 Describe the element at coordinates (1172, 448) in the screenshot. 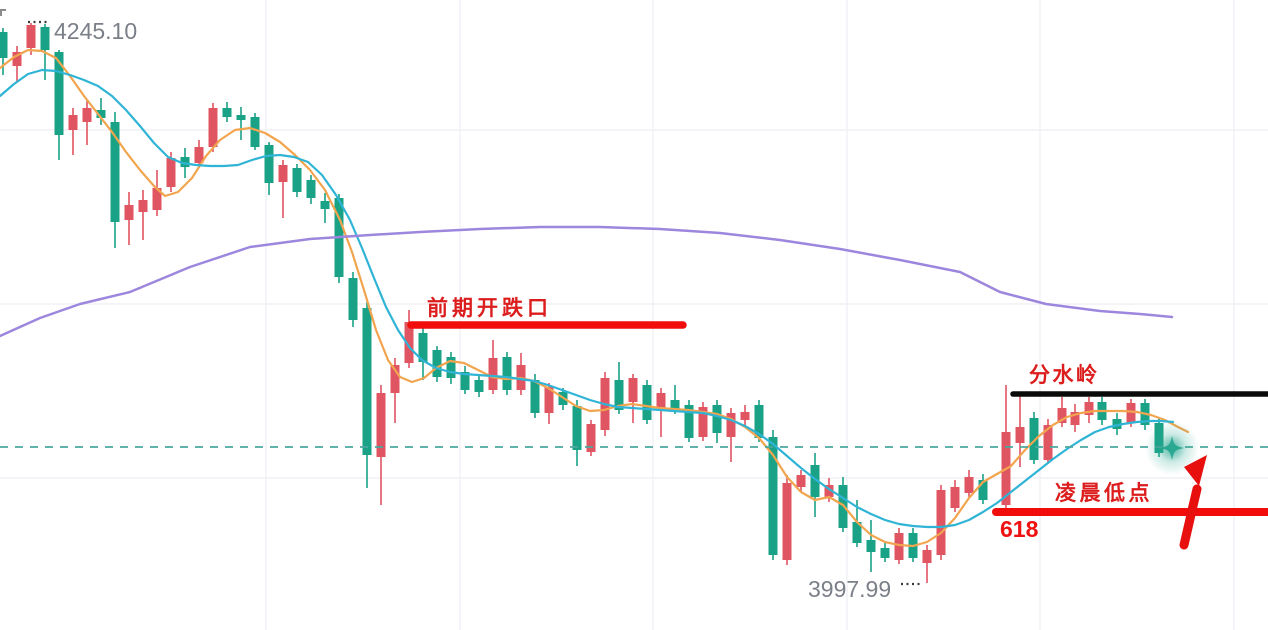

I see `sparkle-star-icon` at that location.